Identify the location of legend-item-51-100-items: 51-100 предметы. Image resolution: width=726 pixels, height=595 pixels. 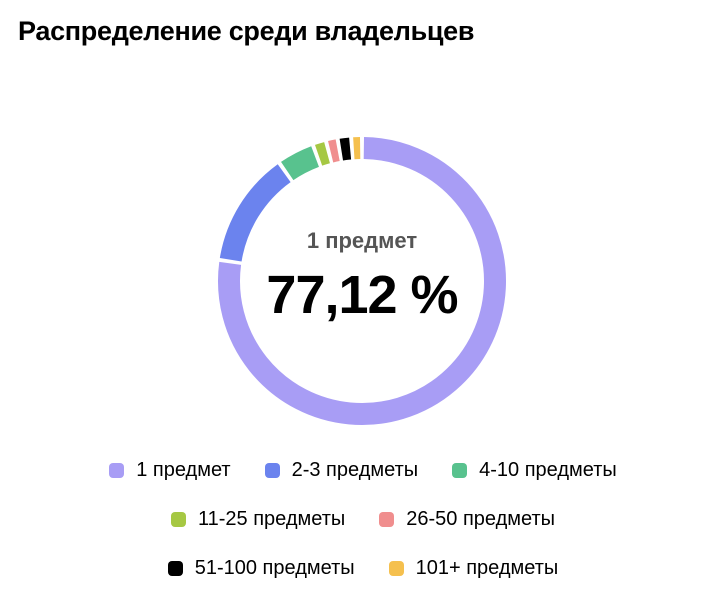
(261, 568).